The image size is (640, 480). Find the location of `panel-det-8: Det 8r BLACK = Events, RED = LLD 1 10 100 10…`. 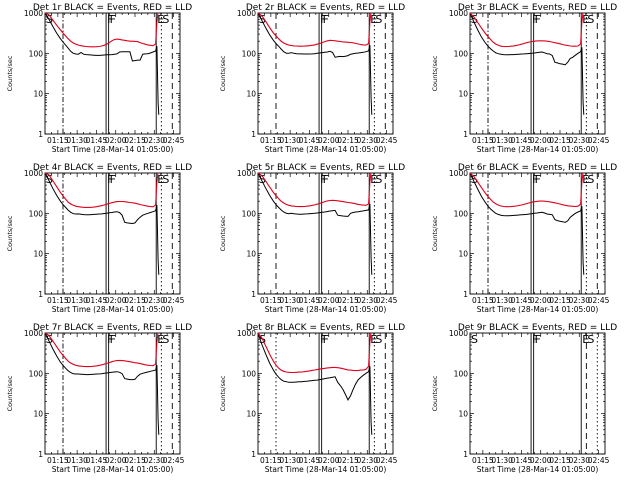

panel-det-8: Det 8r BLACK = Events, RED = LLD 1 10 100 10… is located at coordinates (312, 398).